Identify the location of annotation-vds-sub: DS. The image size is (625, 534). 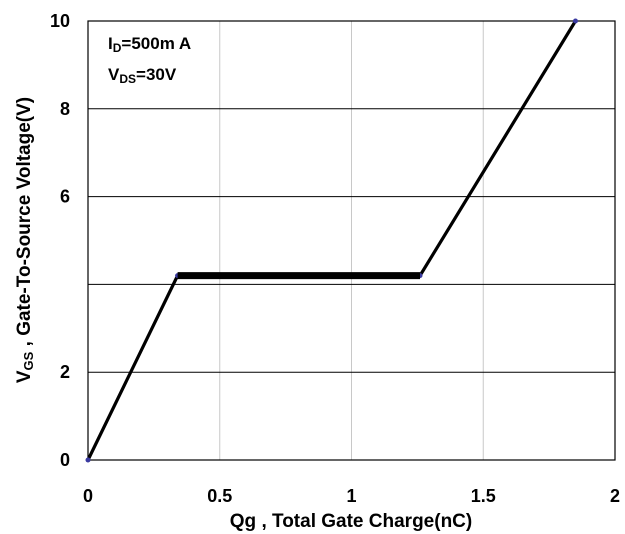
(127, 79).